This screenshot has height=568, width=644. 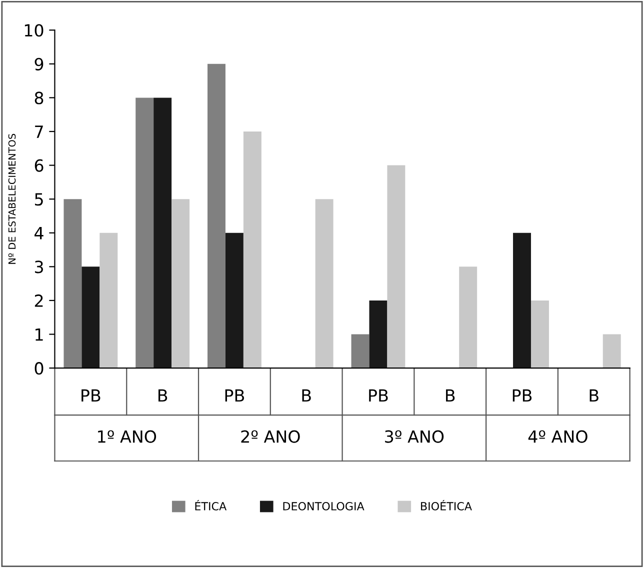 I want to click on y-tick-label: 1, so click(x=39, y=334).